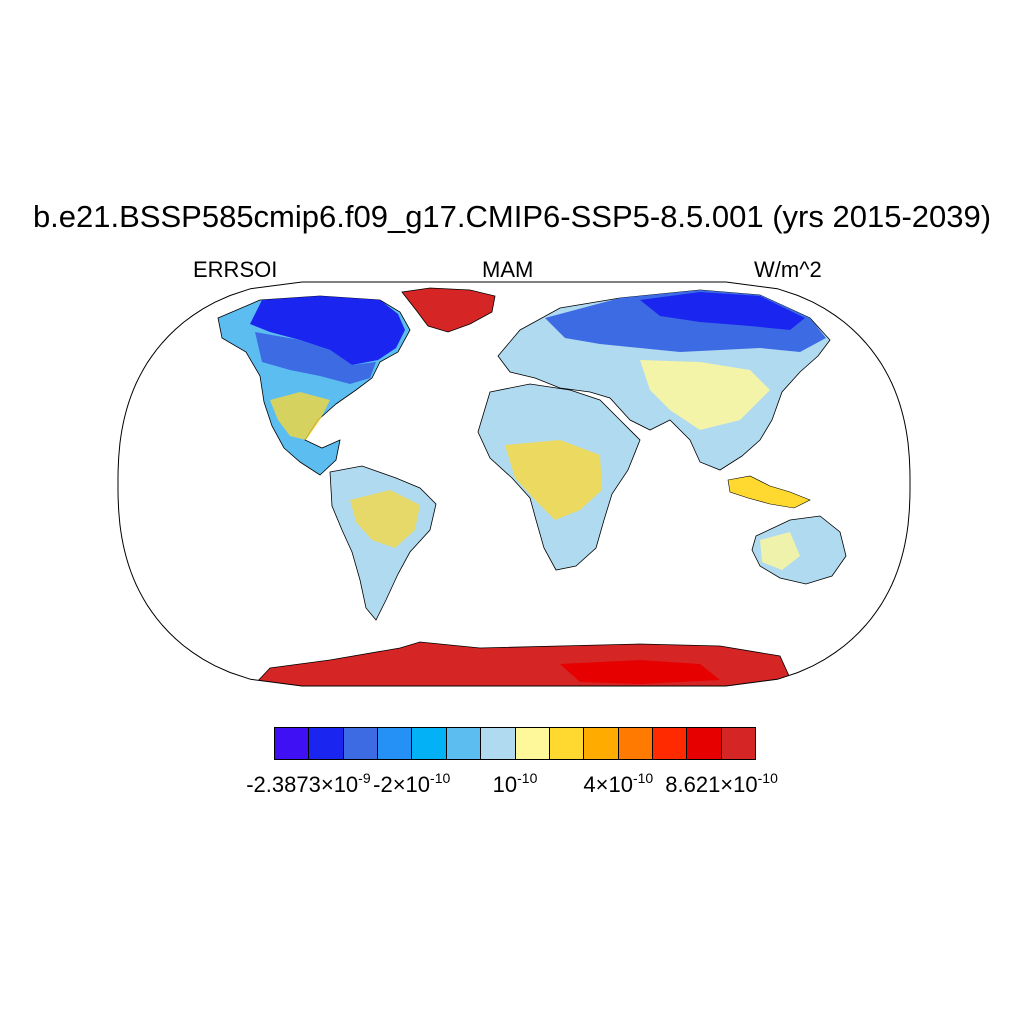  What do you see at coordinates (235, 269) in the screenshot?
I see `variable-label: ERRSOI` at bounding box center [235, 269].